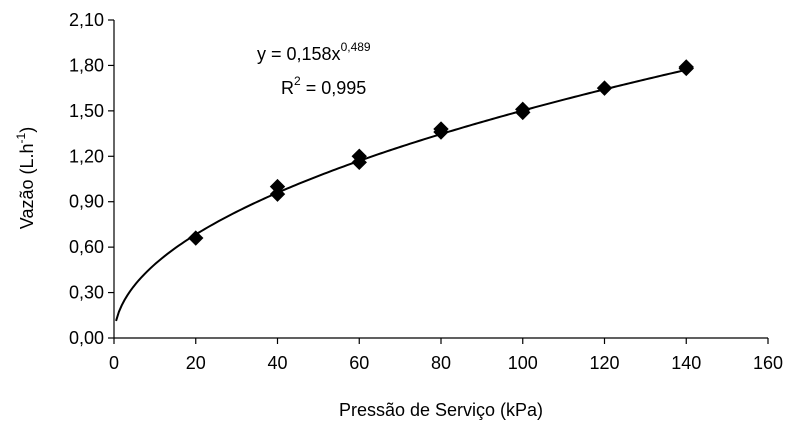 This screenshot has height=421, width=789. Describe the element at coordinates (356, 47) in the screenshot. I see `trendline-equation-exponent: 0,489` at that location.